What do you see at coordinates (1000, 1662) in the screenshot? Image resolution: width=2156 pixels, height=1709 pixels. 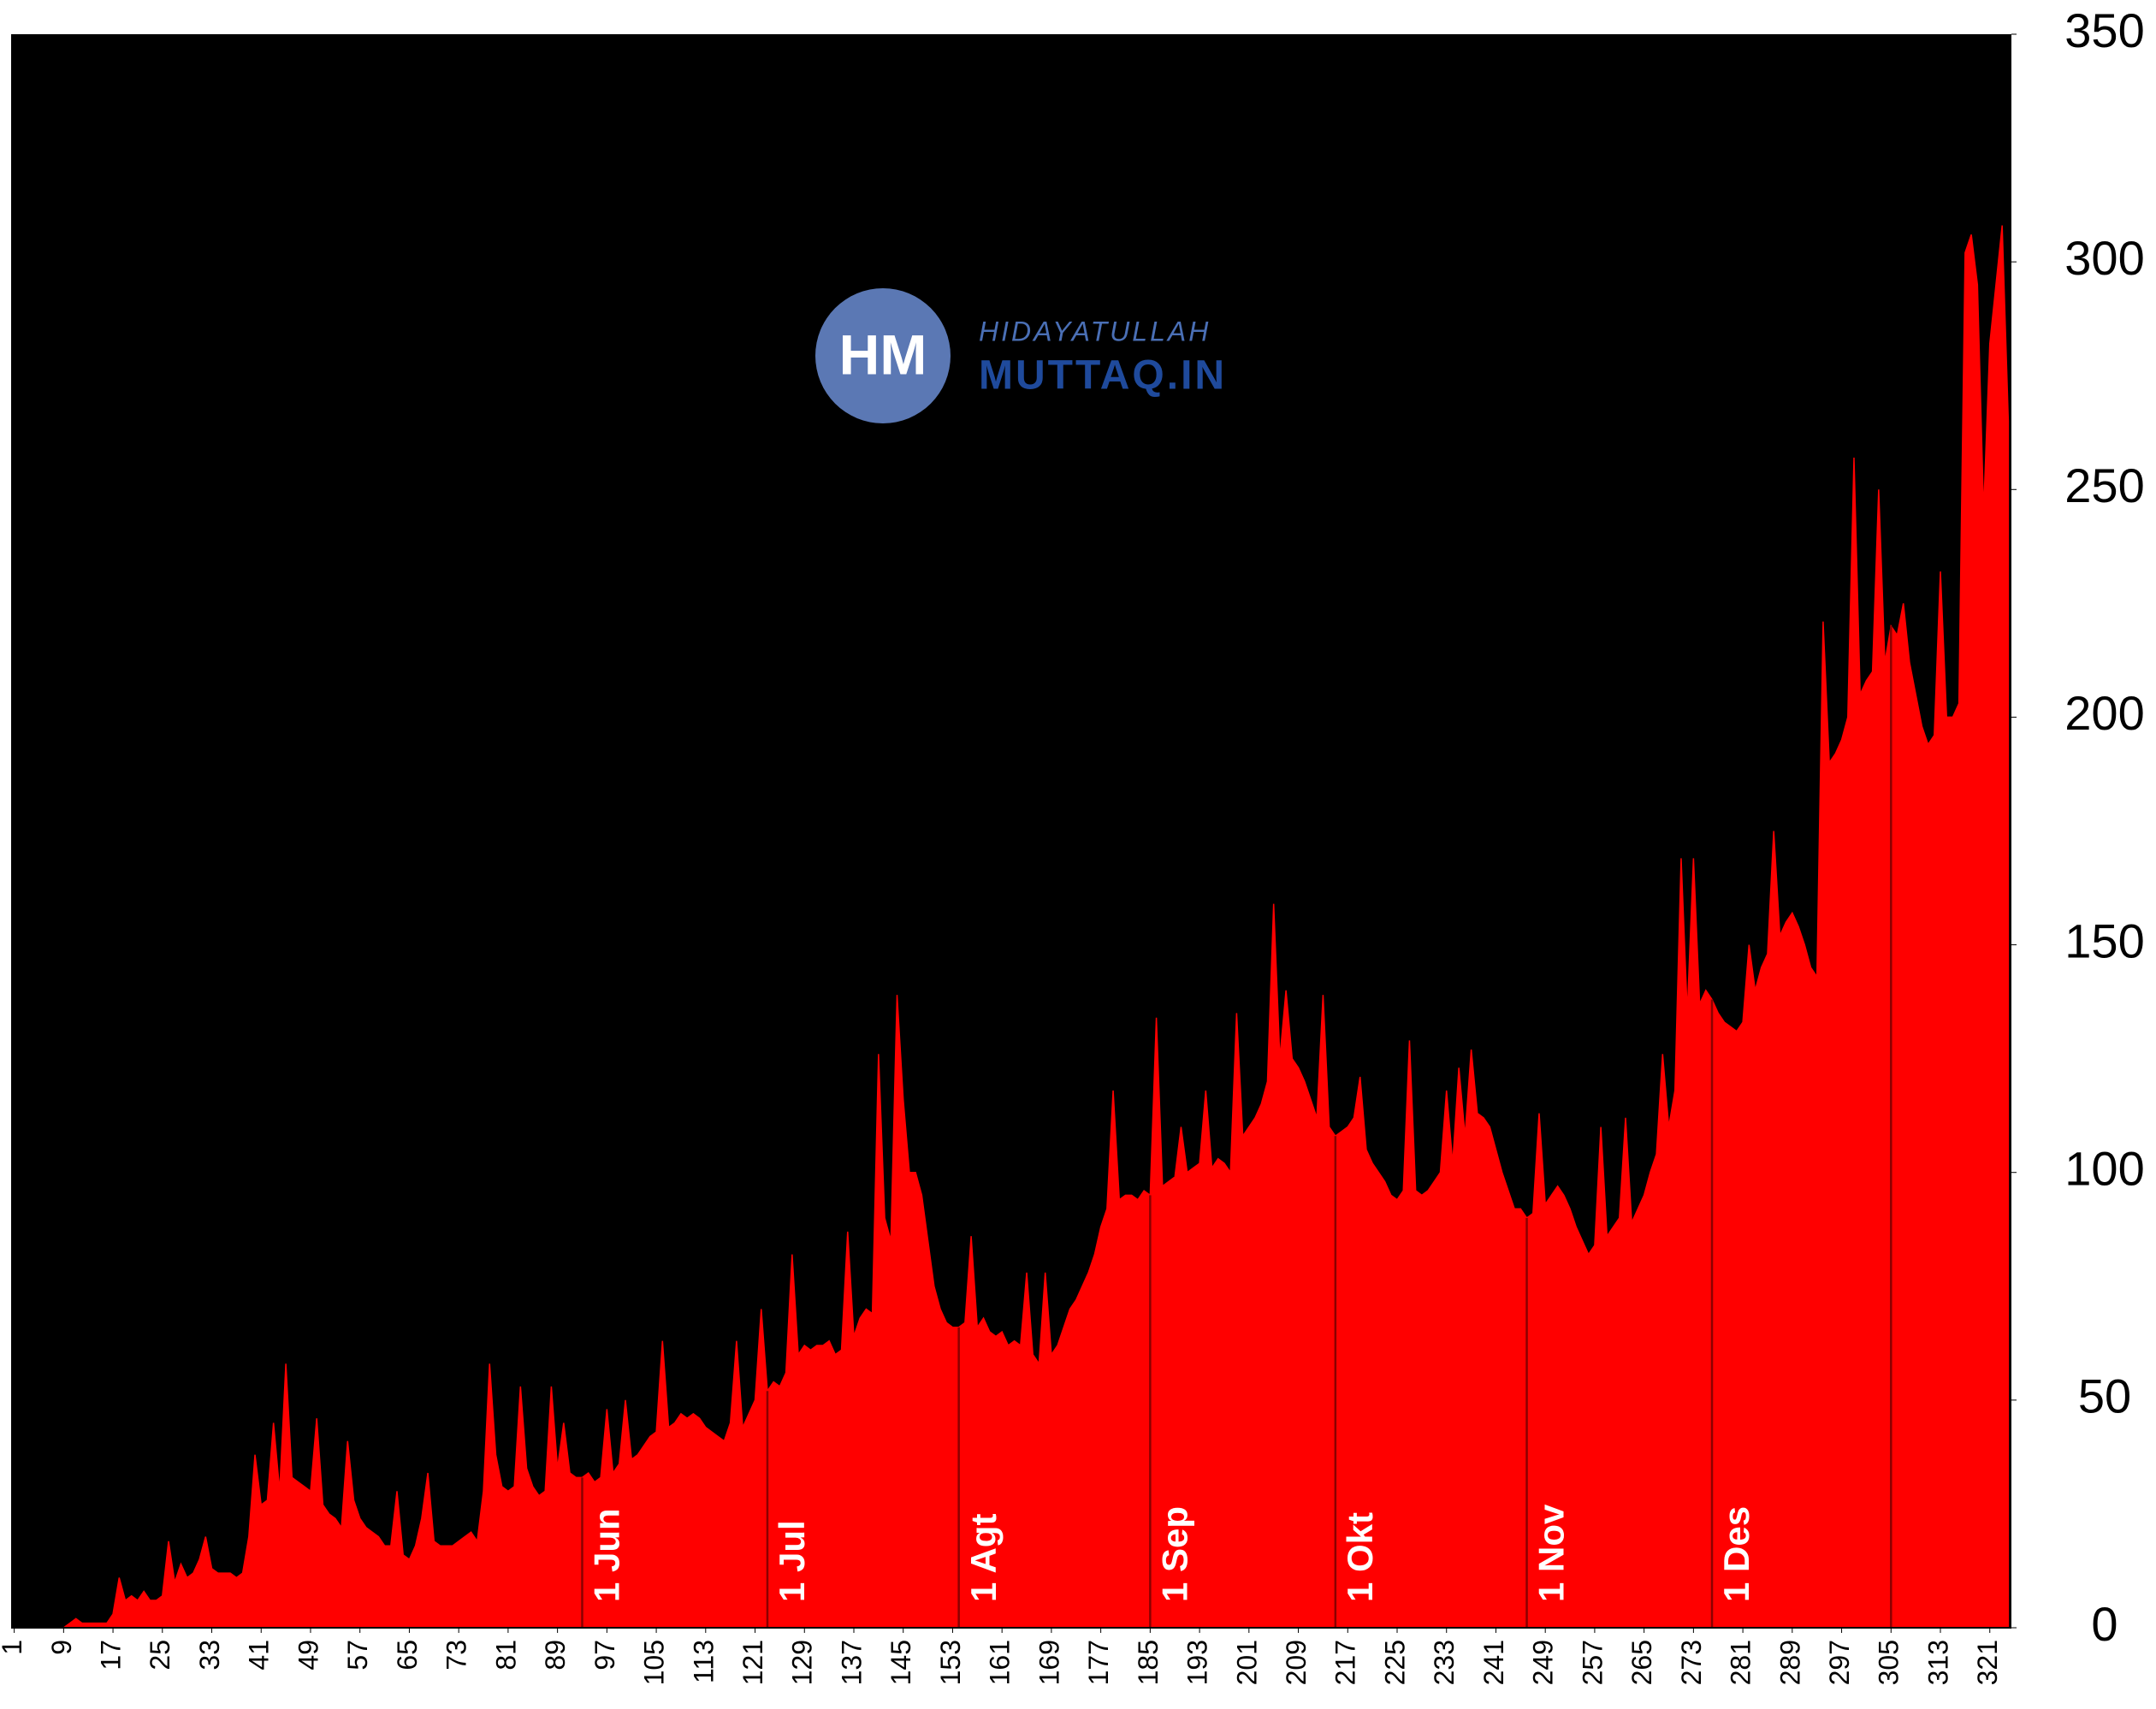 I see `x-tick-label: 161` at bounding box center [1000, 1662].